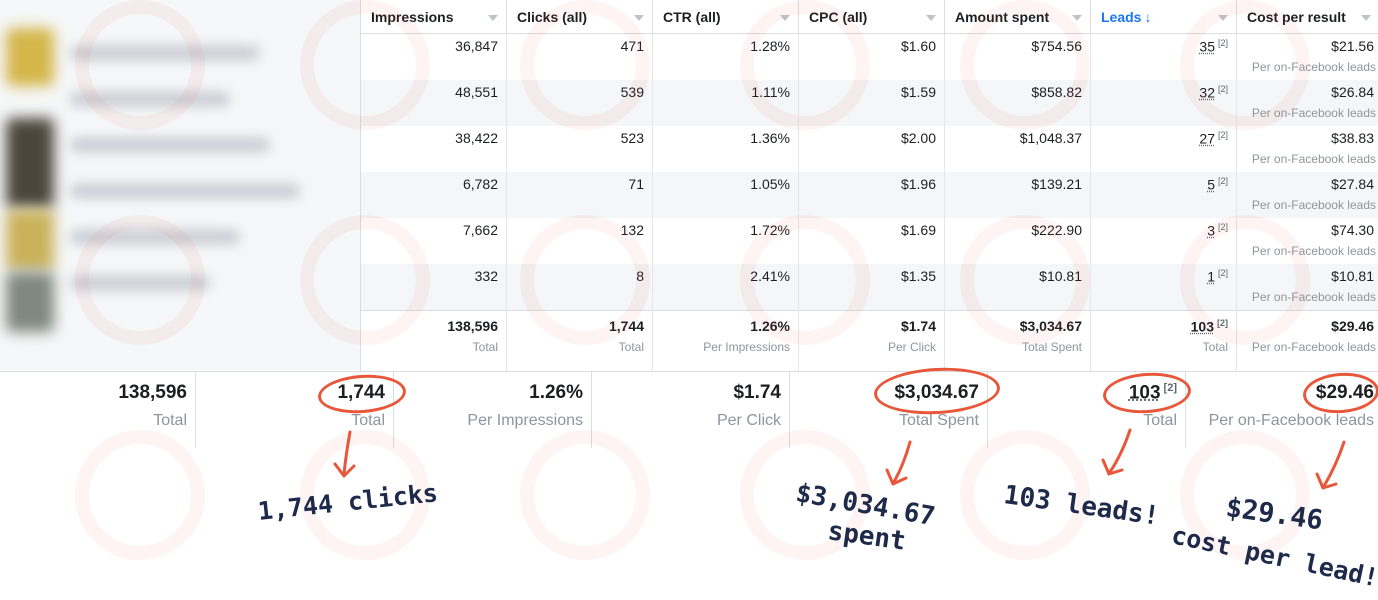 This screenshot has width=1378, height=600. What do you see at coordinates (295, 410) in the screenshot?
I see `zoom-total-clicks: 1,744 Total` at bounding box center [295, 410].